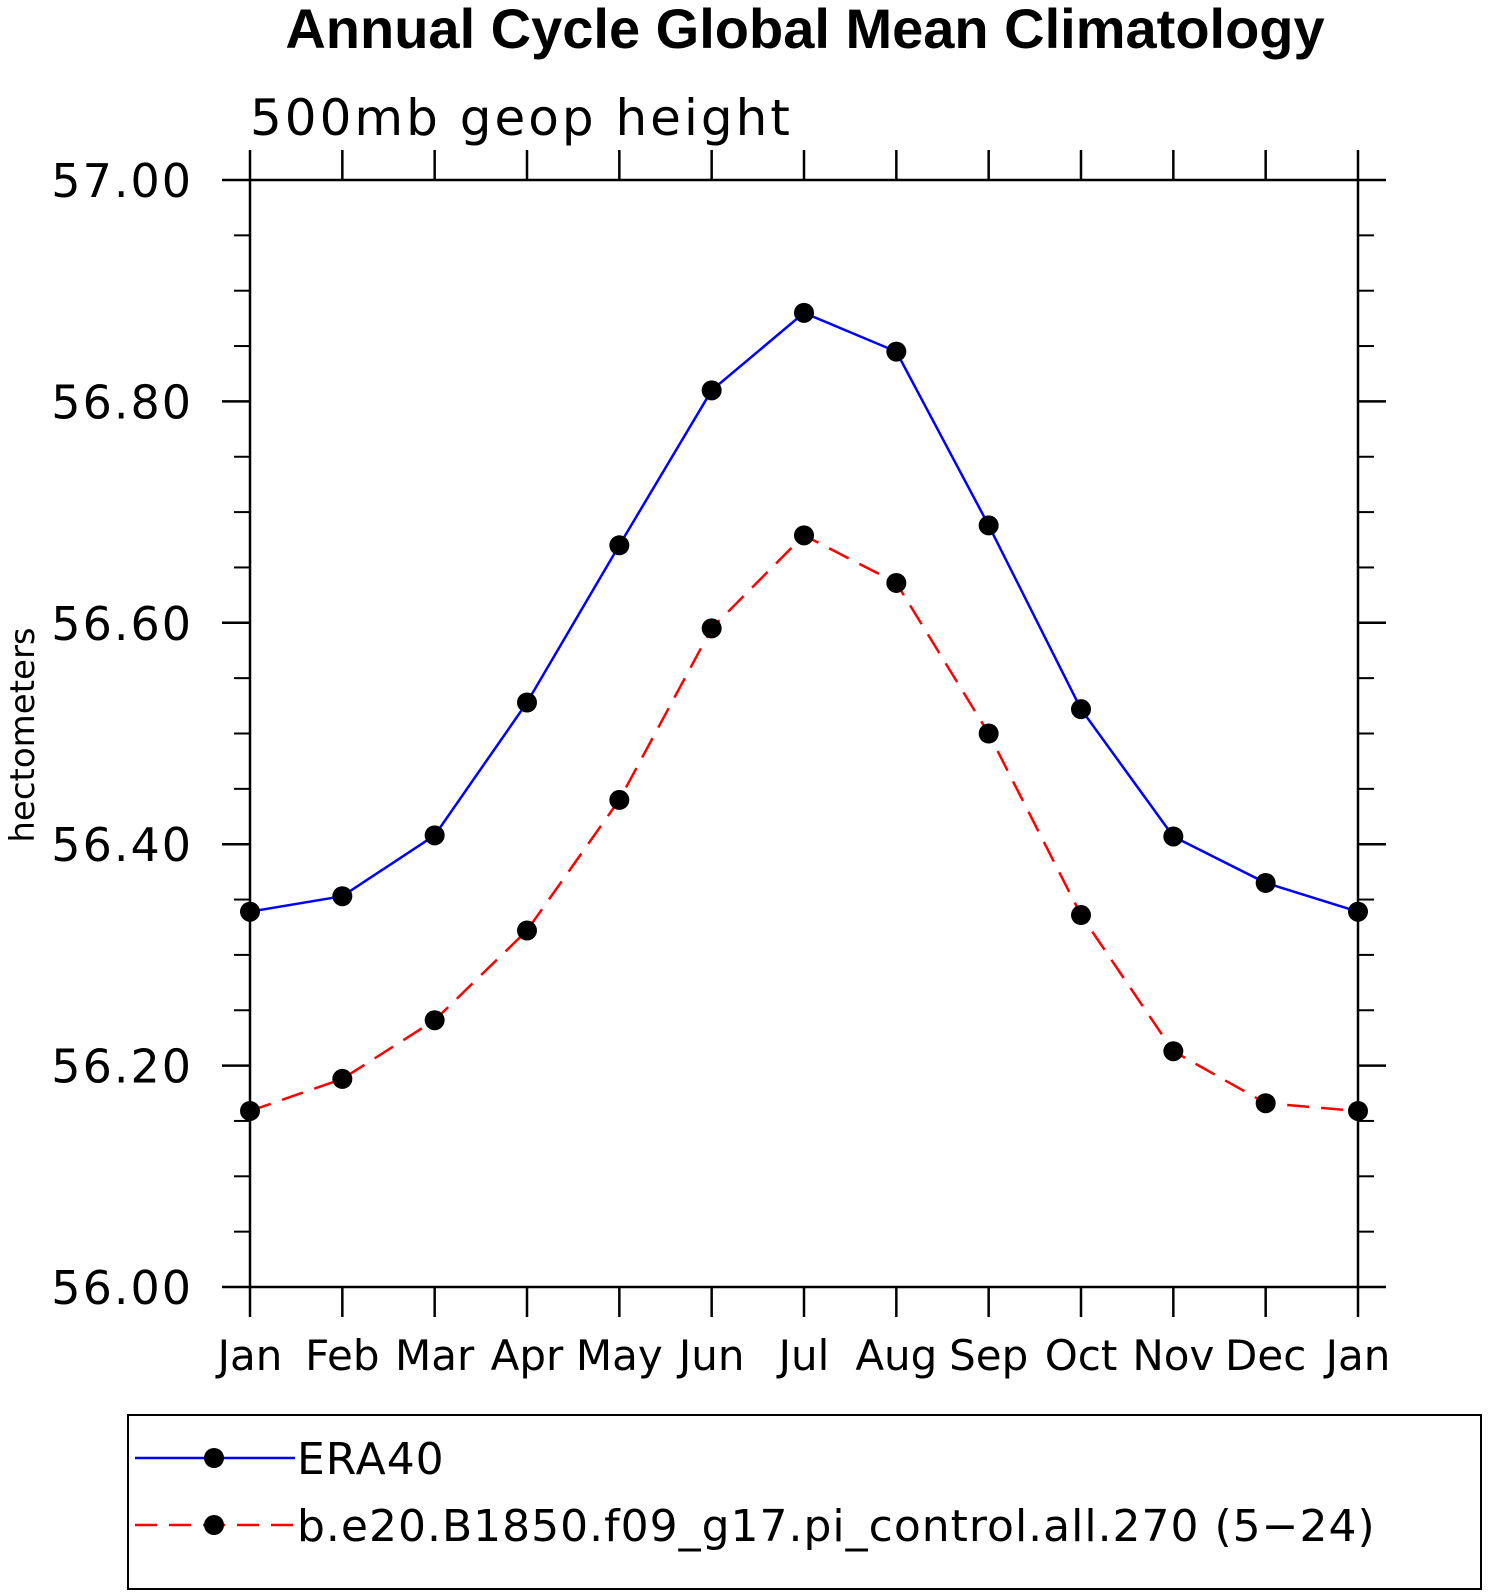 This screenshot has width=1511, height=1593. Describe the element at coordinates (988, 1355) in the screenshot. I see `x-tick-label: Sep` at that location.